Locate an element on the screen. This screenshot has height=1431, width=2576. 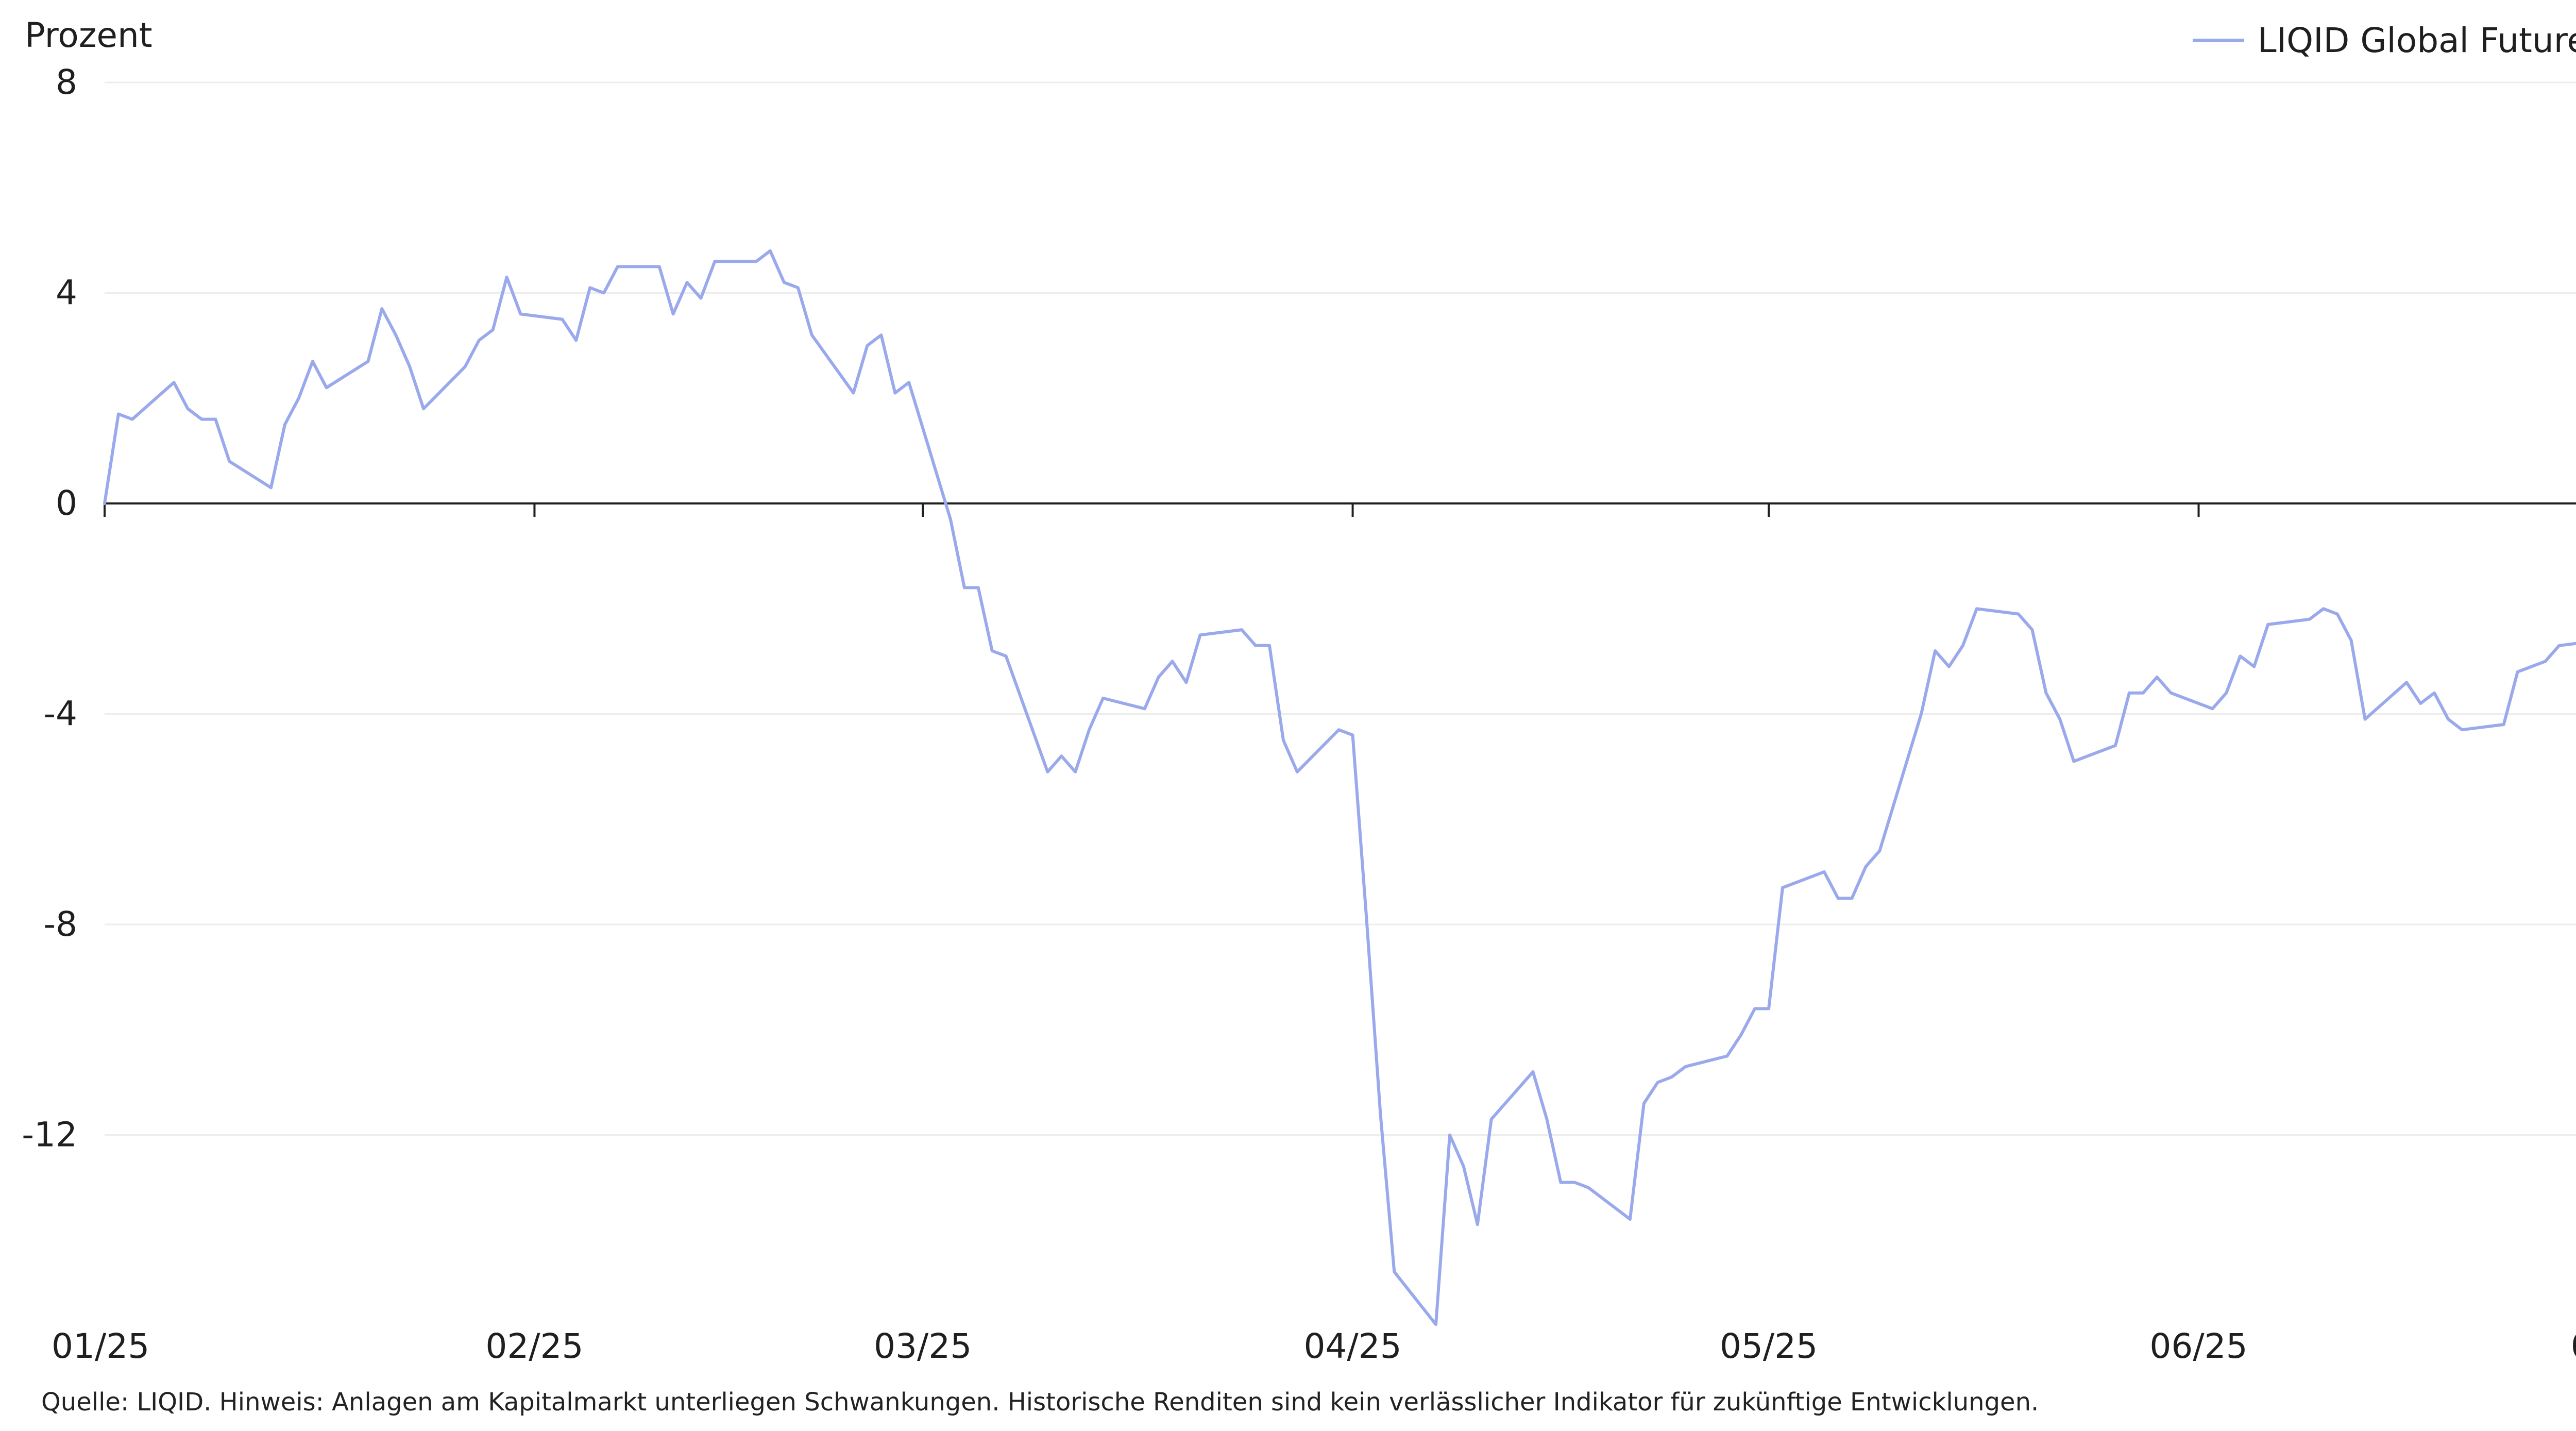
x-tick-label: 04/25 is located at coordinates (1352, 1346).